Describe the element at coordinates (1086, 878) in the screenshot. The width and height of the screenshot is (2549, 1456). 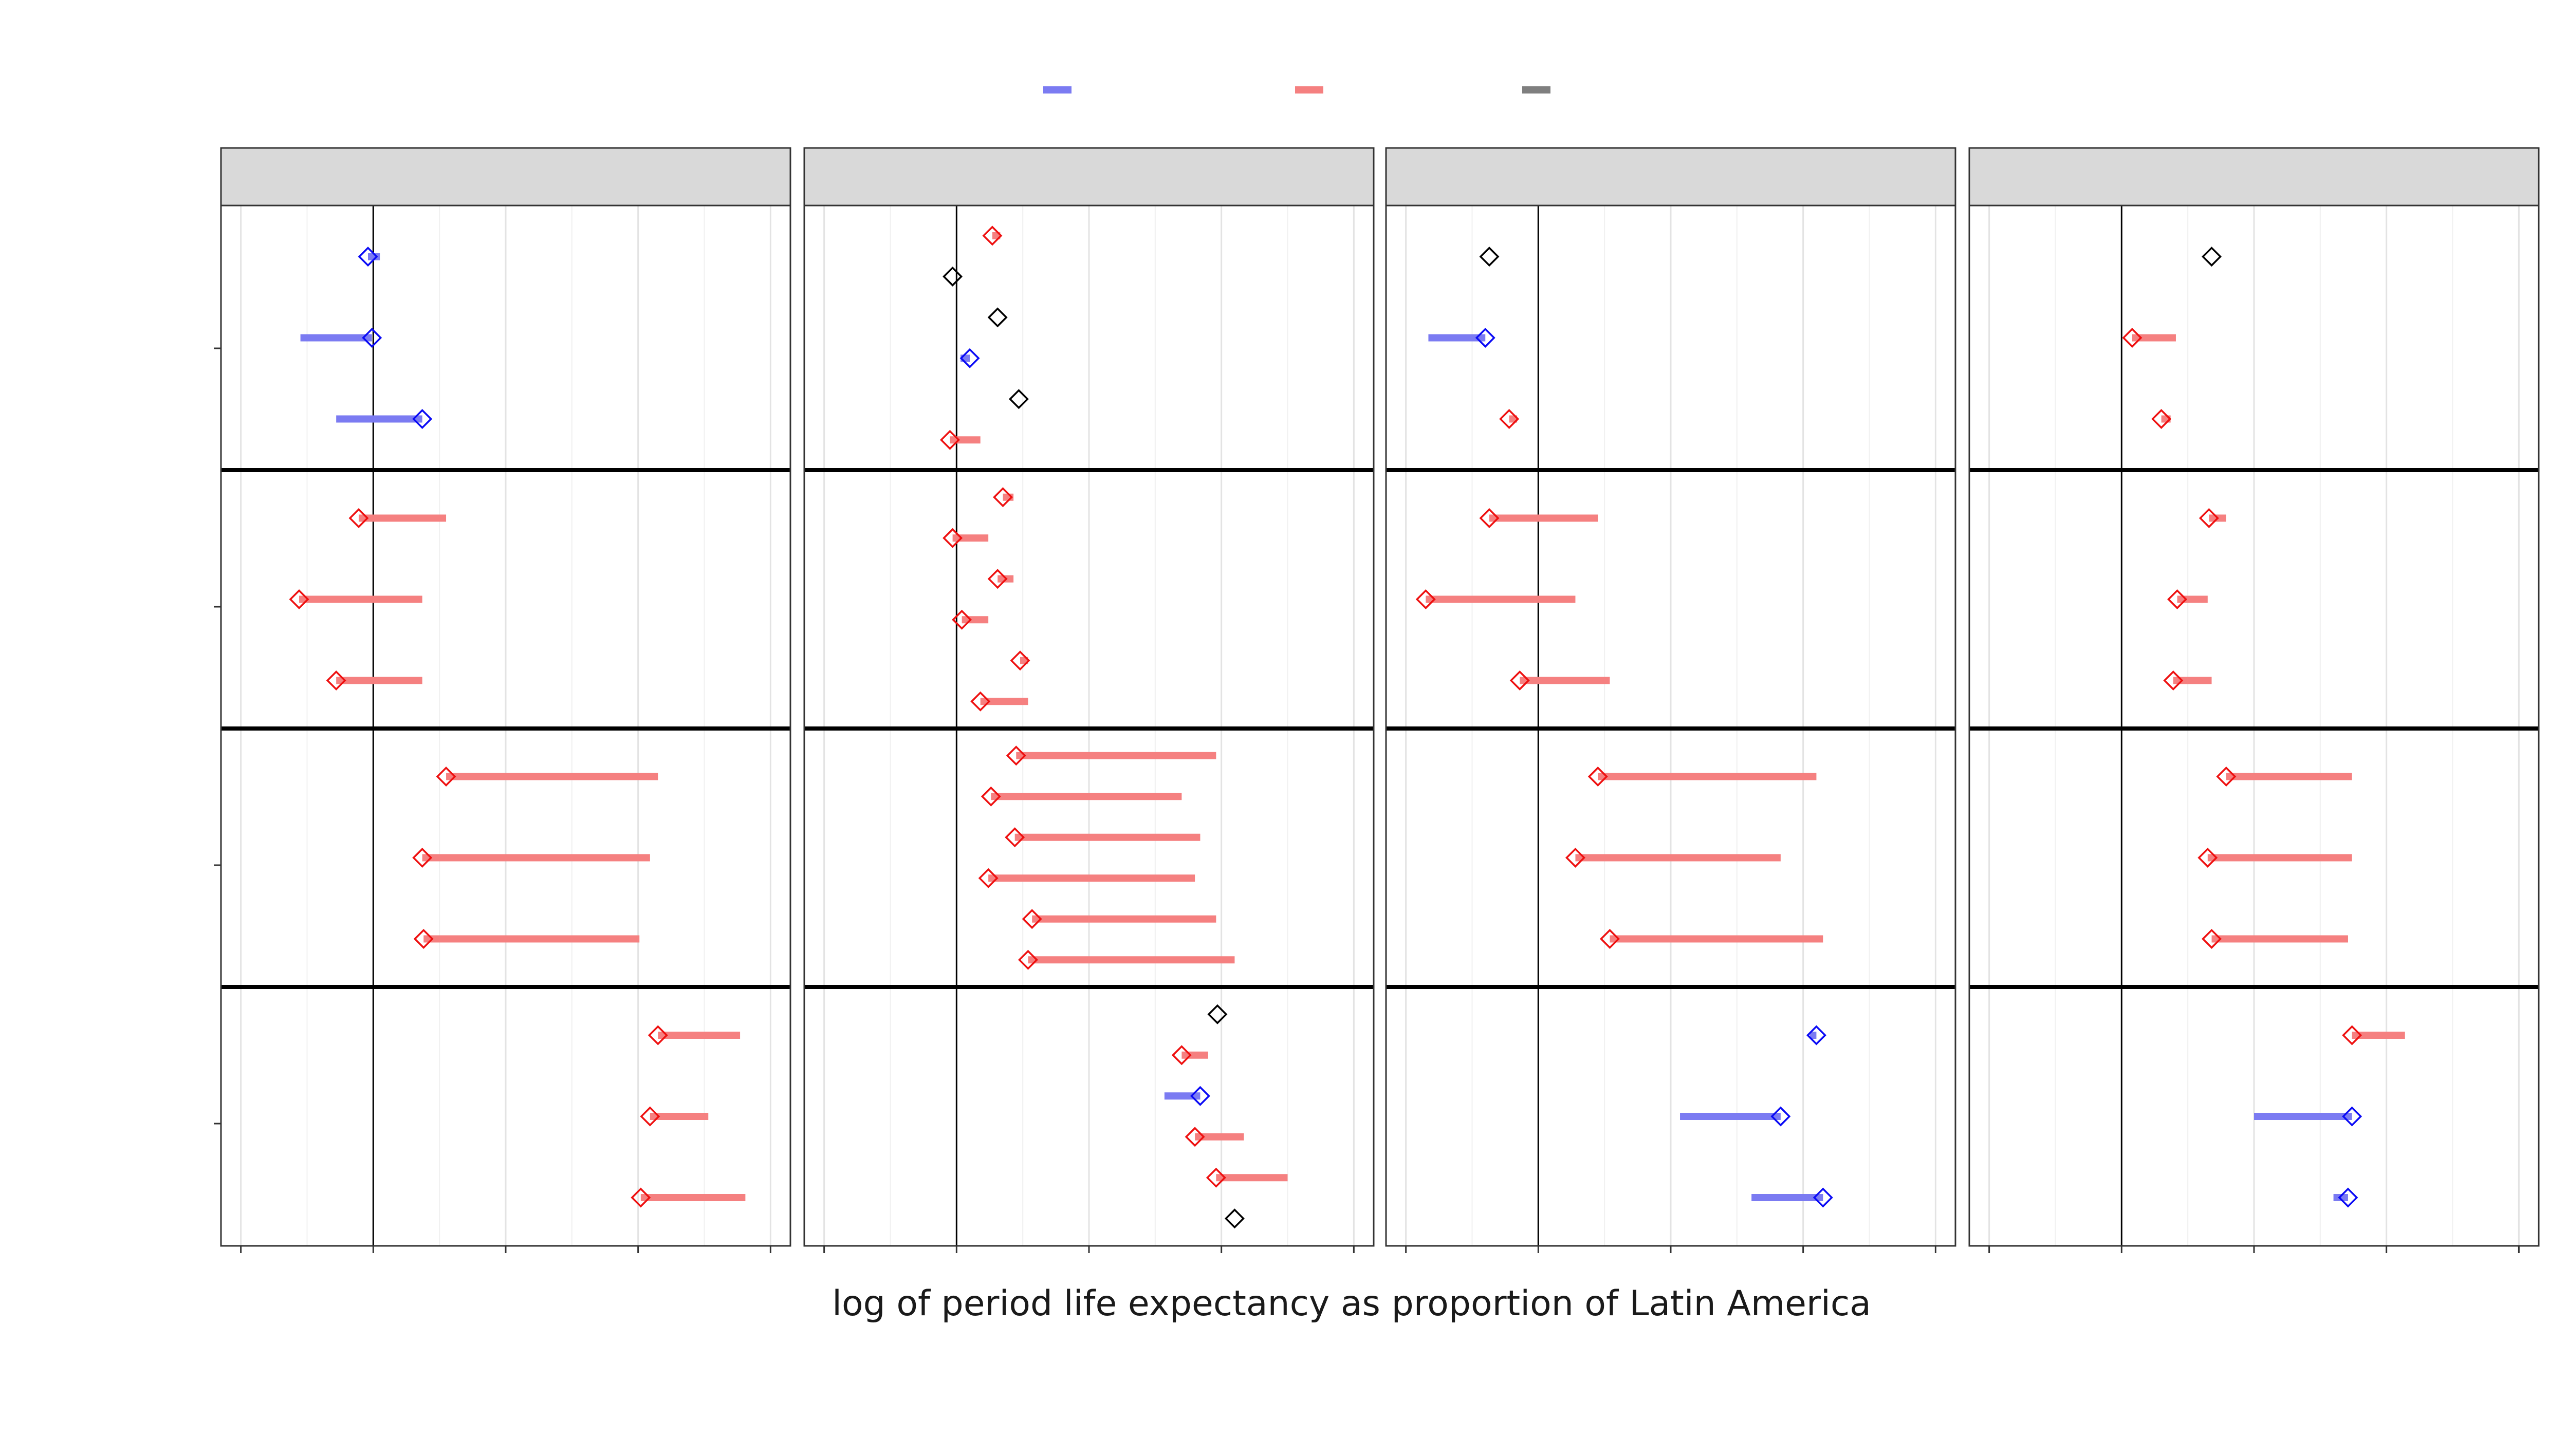
I see `item-hun` at that location.